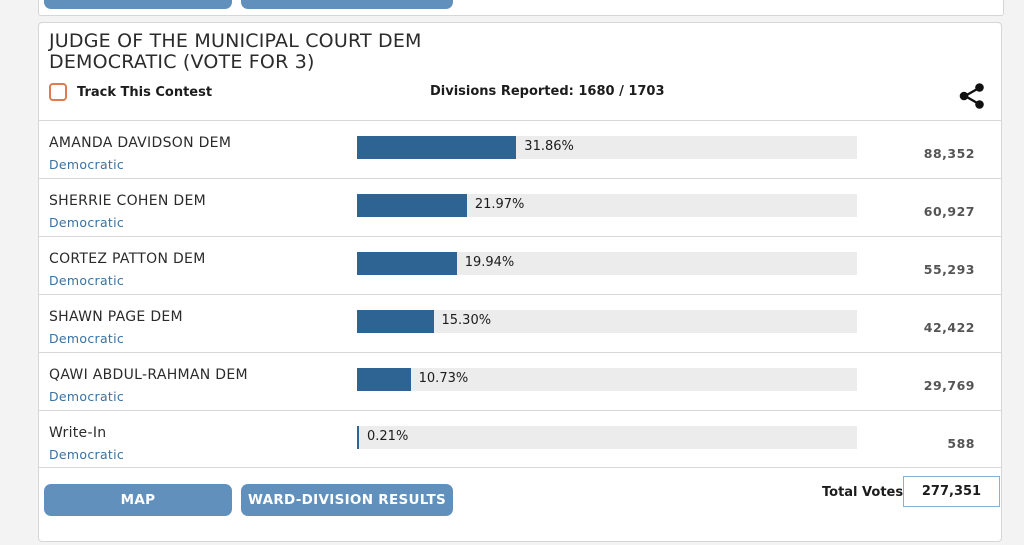 This screenshot has height=545, width=1024. Describe the element at coordinates (607, 321) in the screenshot. I see `vote-bar-track: 15.30%` at that location.